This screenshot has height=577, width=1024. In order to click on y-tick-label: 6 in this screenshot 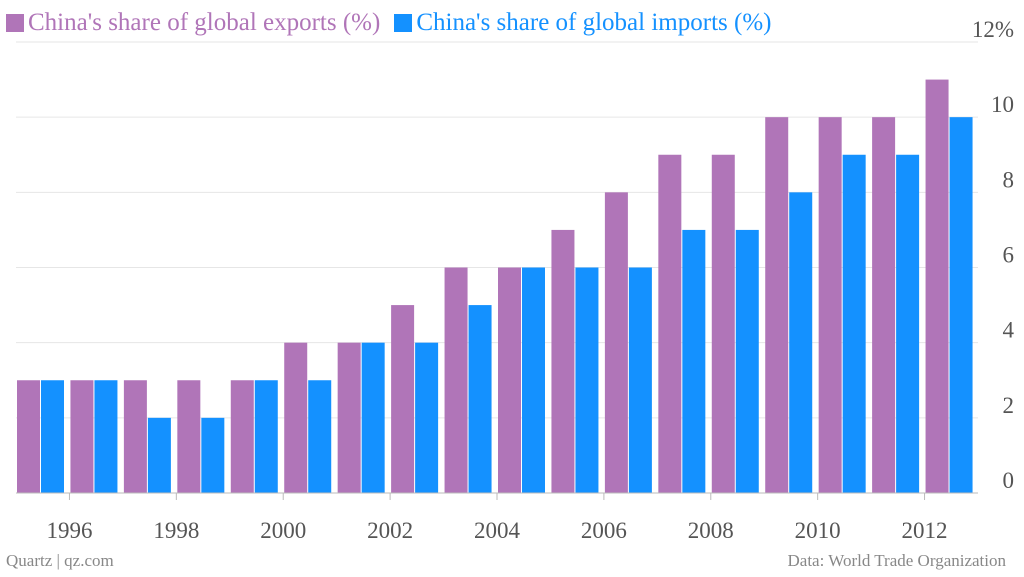, I will do `click(1009, 255)`.